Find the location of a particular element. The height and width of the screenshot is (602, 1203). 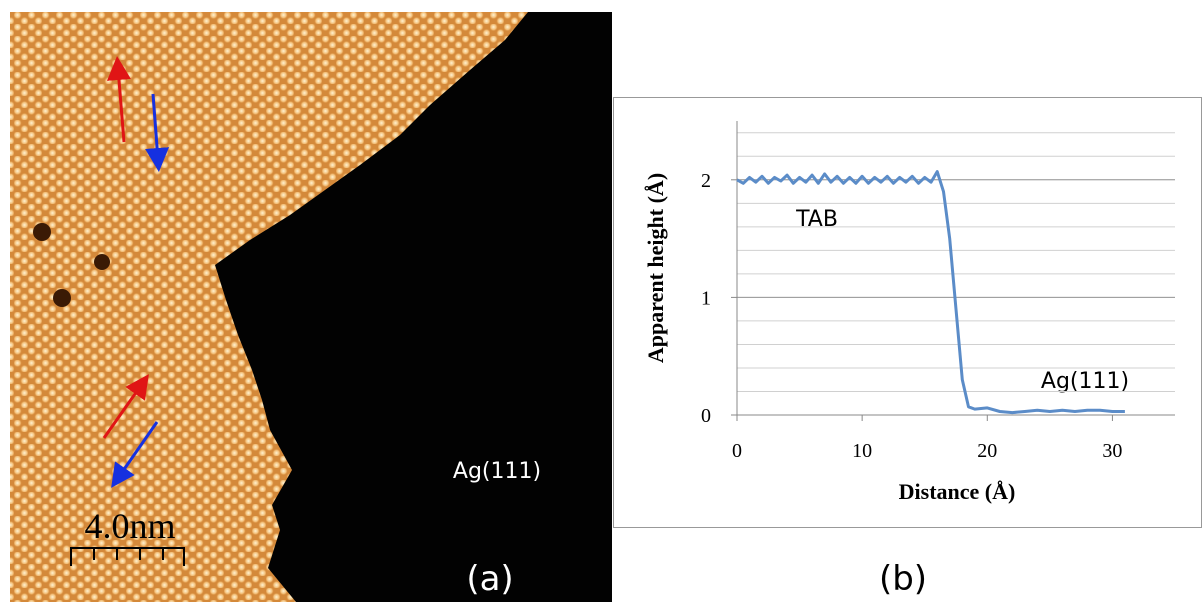

scale-bar-label: 4.0nm is located at coordinates (129, 526).